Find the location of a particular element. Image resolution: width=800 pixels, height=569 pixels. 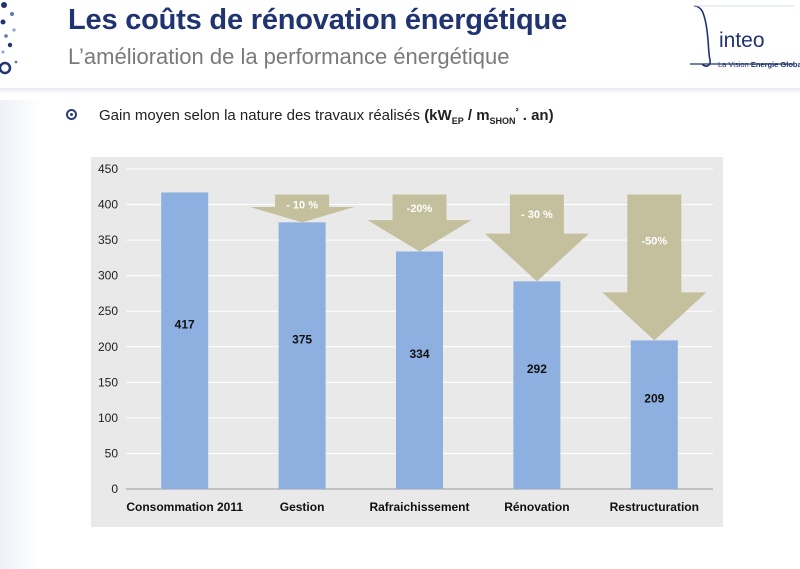

y-tick-label: 400 is located at coordinates (108, 205).